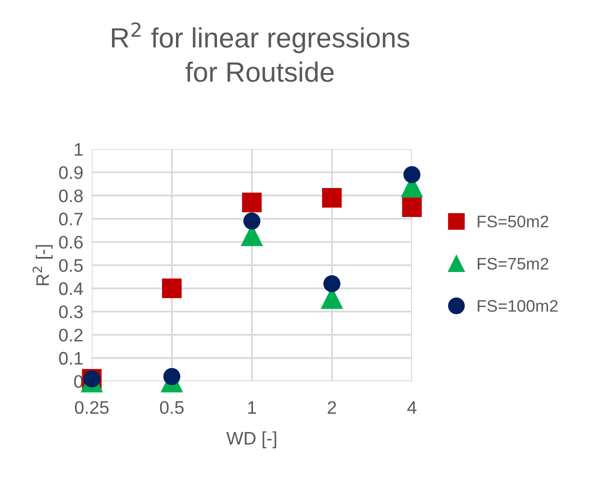 The image size is (604, 497). What do you see at coordinates (513, 222) in the screenshot?
I see `legend-label: FS=50m2` at bounding box center [513, 222].